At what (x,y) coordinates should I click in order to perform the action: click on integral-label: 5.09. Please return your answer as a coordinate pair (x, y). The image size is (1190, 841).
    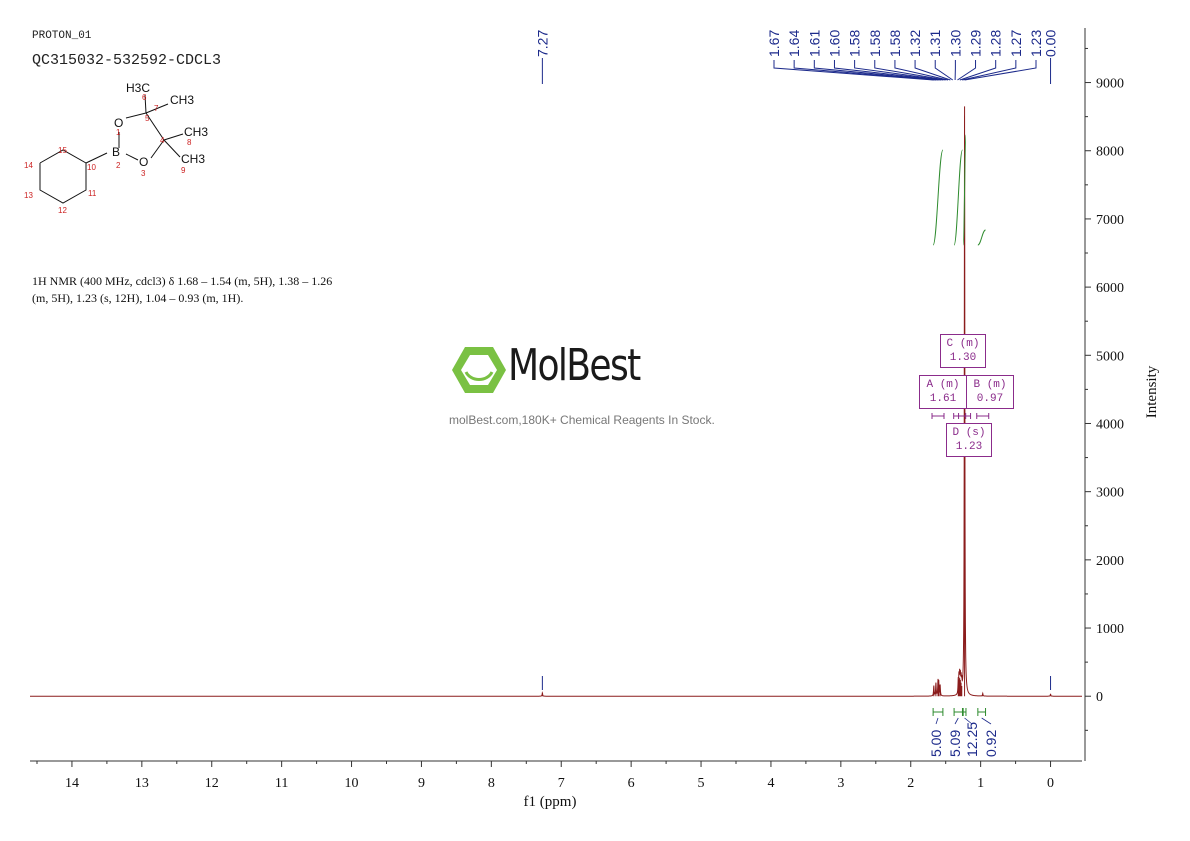
    Looking at the image, I should click on (955, 743).